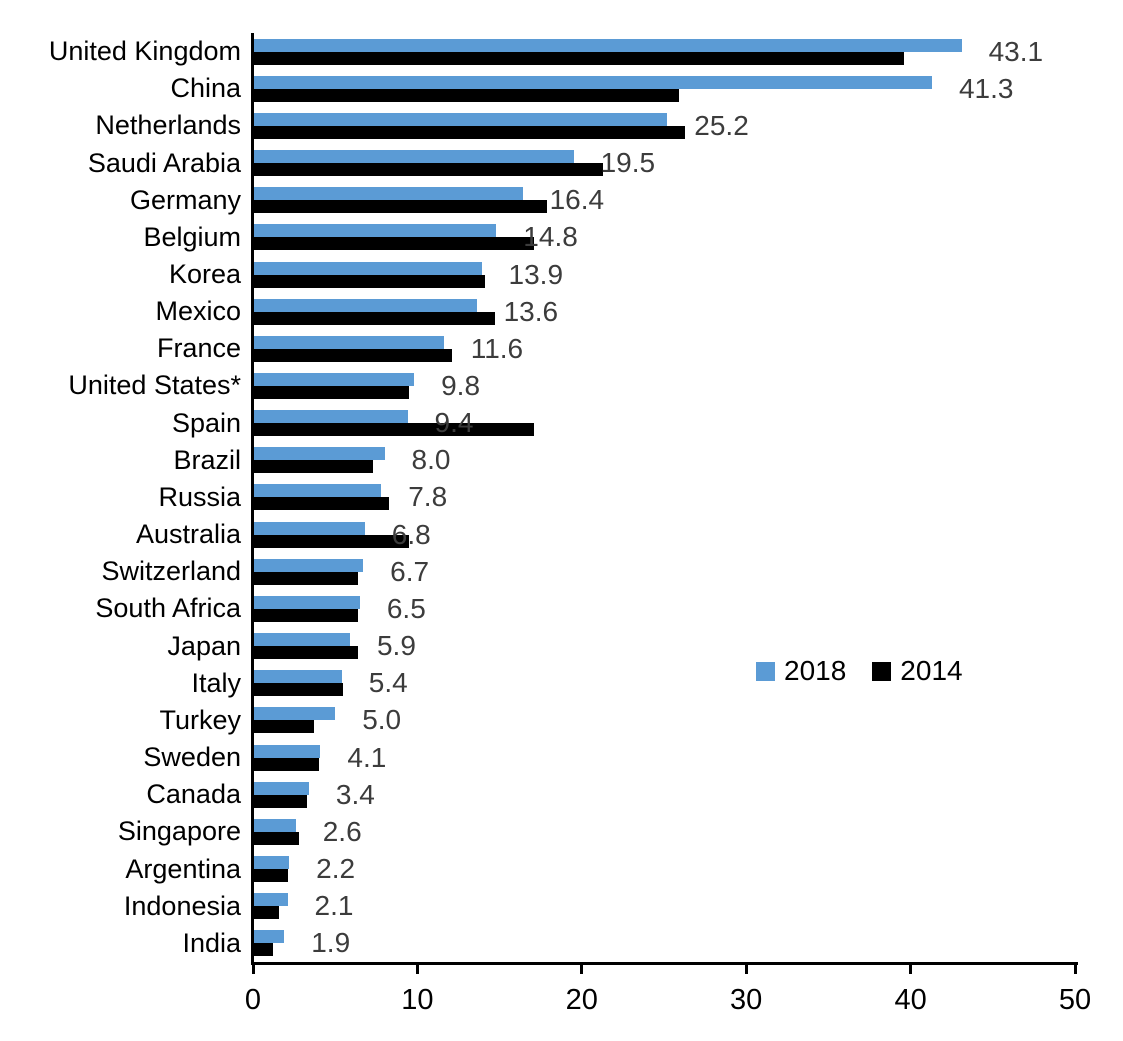 This screenshot has width=1123, height=1041. What do you see at coordinates (204, 645) in the screenshot?
I see `category-label: Japan` at bounding box center [204, 645].